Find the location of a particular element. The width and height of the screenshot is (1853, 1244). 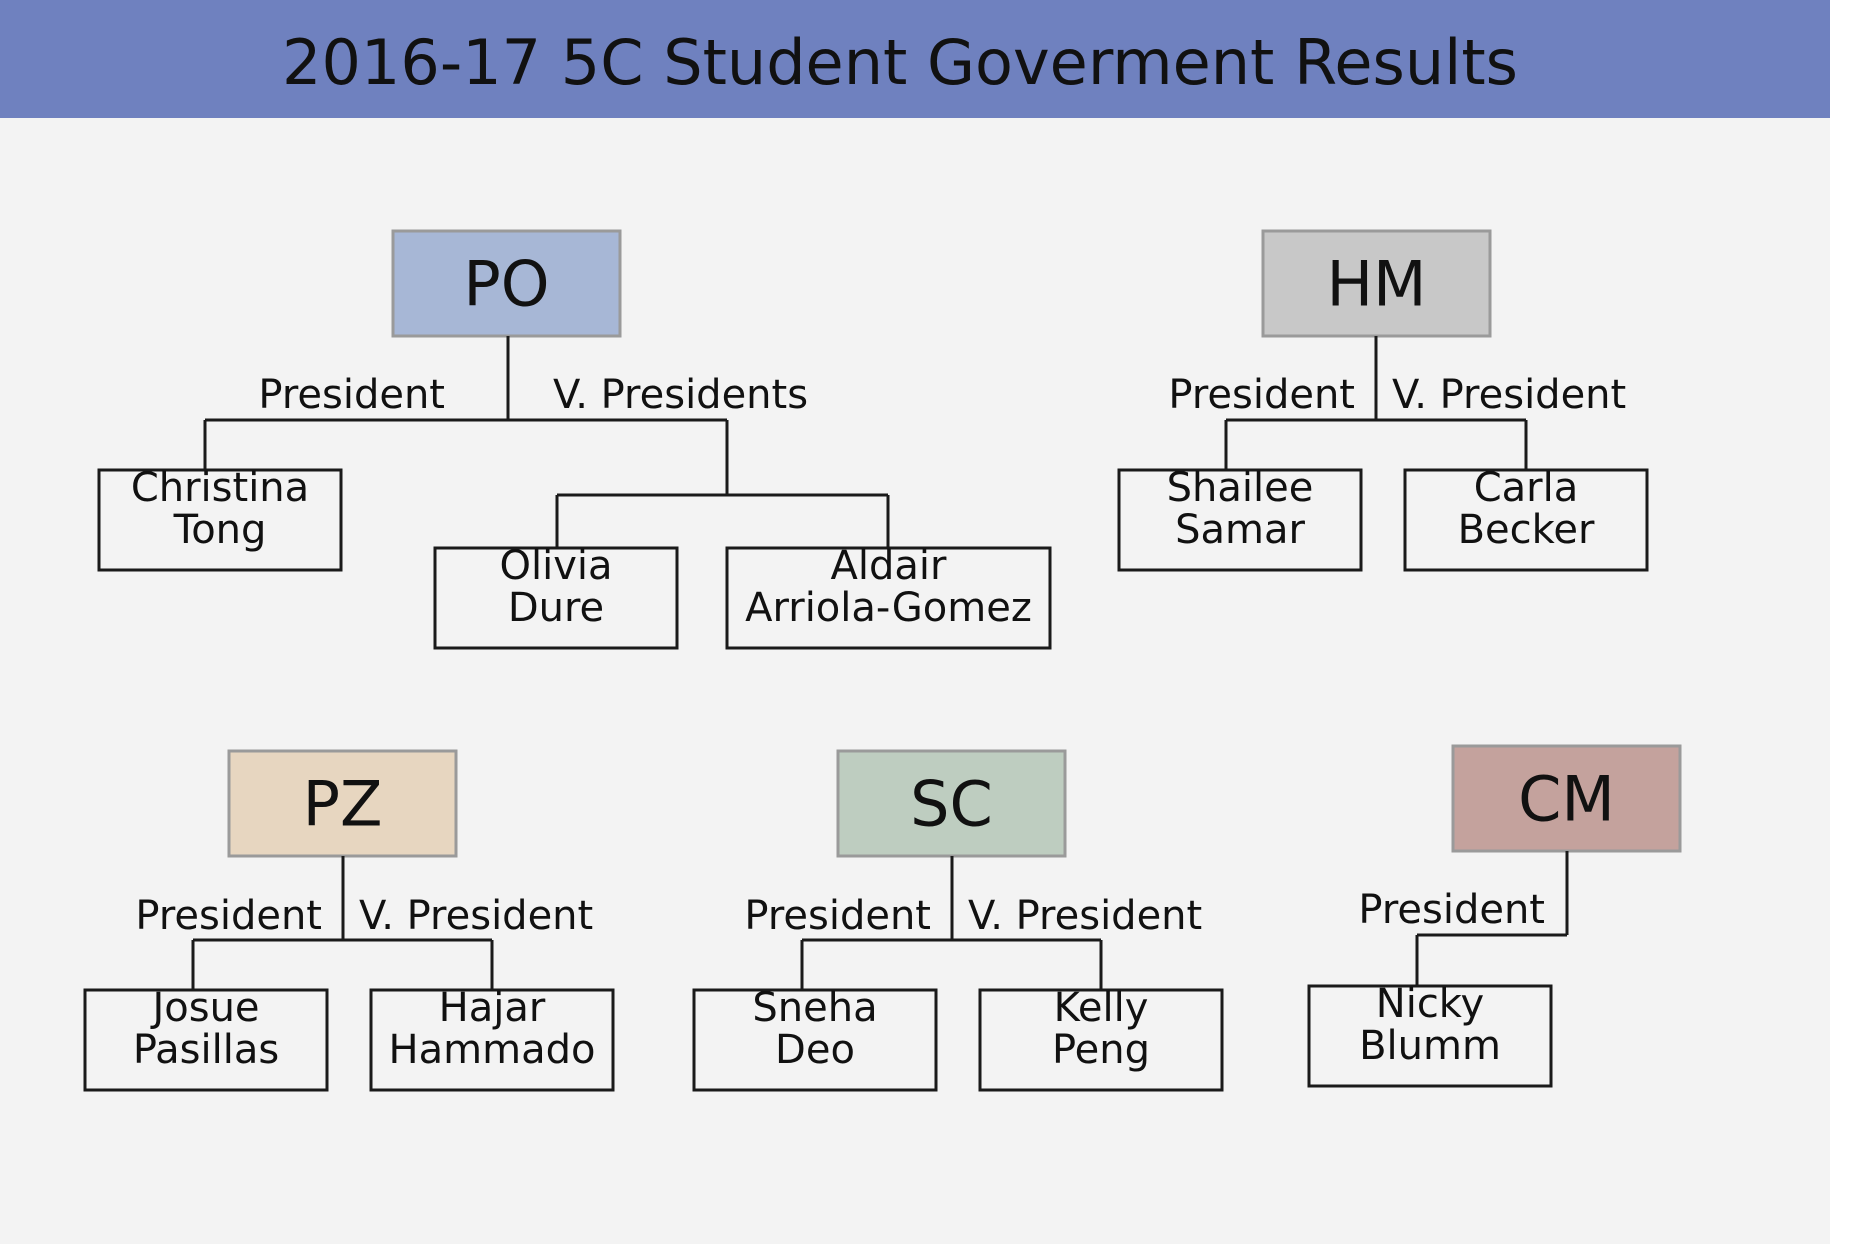

member-box-kelly-peng is located at coordinates (1101, 1040).